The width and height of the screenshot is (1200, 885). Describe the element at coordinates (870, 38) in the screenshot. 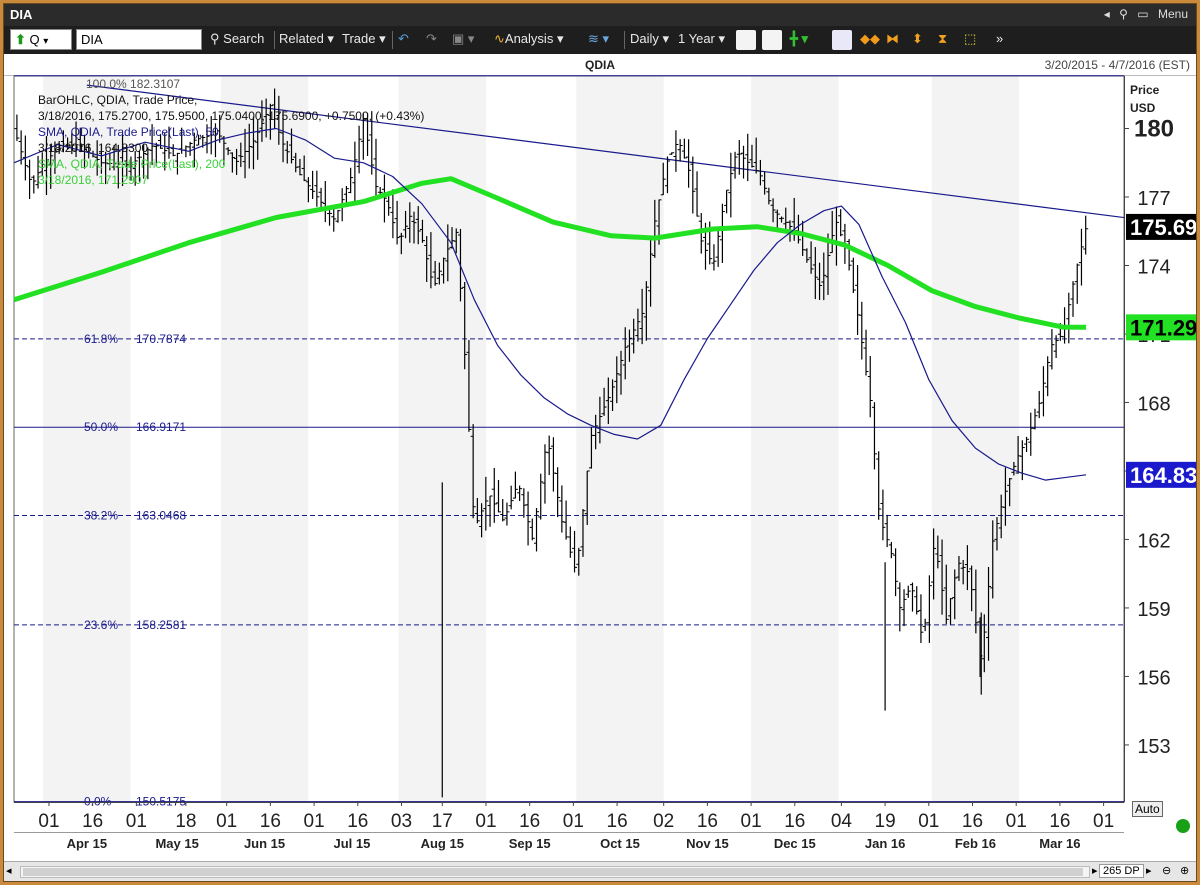

I see `pan-icon: ◆◆` at that location.